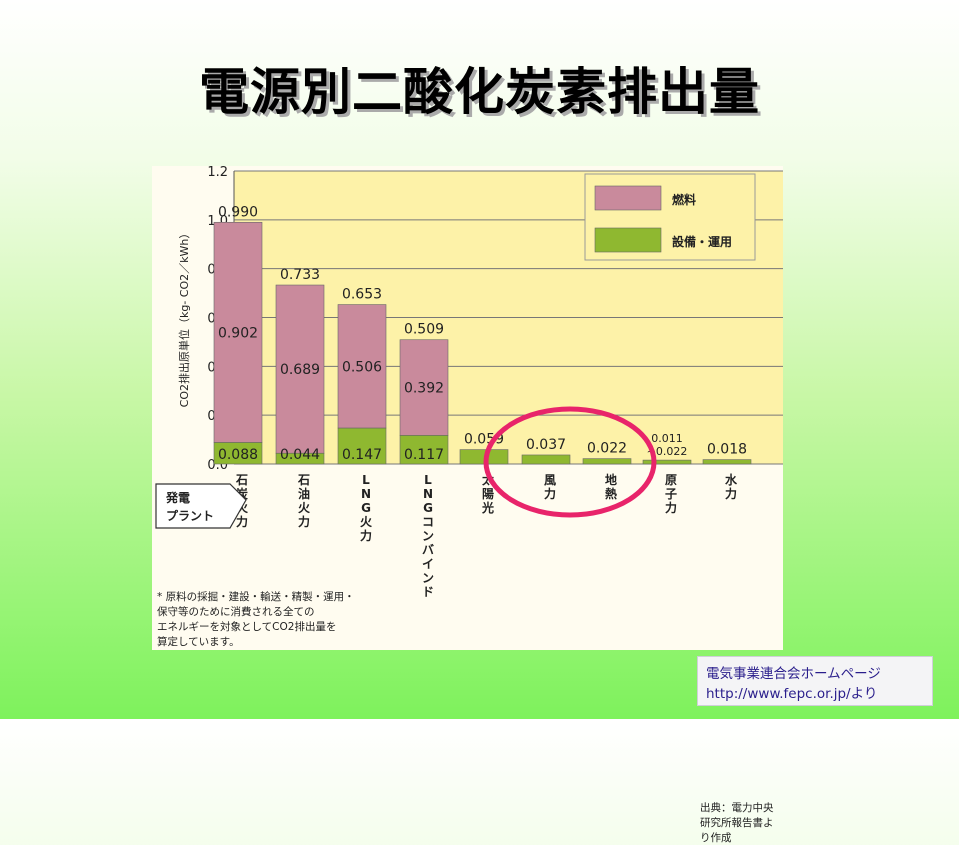 This screenshot has height=845, width=959. What do you see at coordinates (550, 480) in the screenshot?
I see `category-label-char: 風` at bounding box center [550, 480].